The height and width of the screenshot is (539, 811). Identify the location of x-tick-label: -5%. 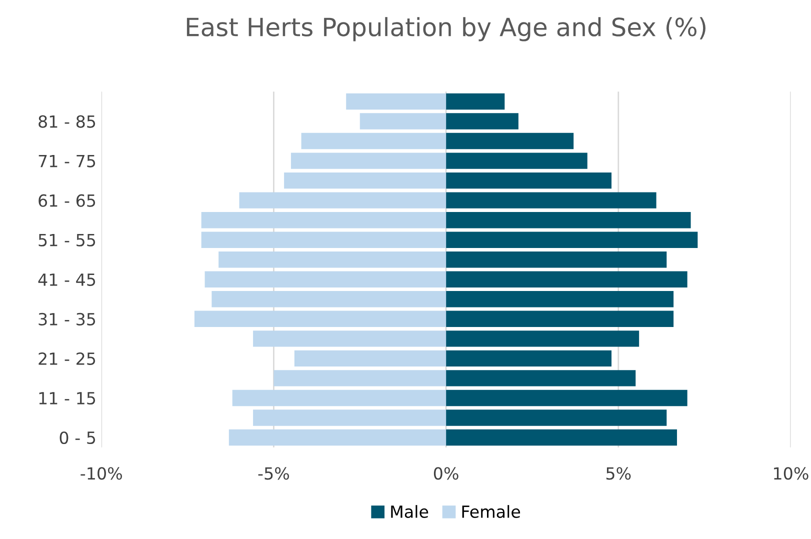
(274, 473).